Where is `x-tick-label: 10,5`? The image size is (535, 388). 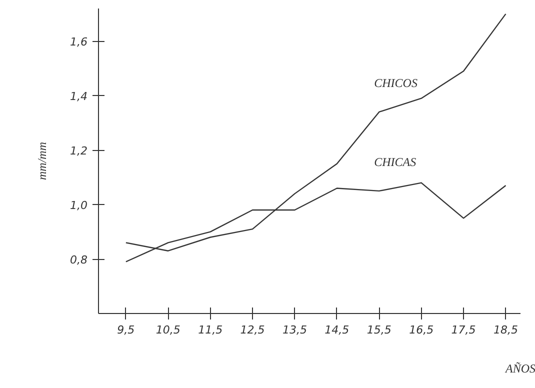 x-tick-label: 10,5 is located at coordinates (168, 330).